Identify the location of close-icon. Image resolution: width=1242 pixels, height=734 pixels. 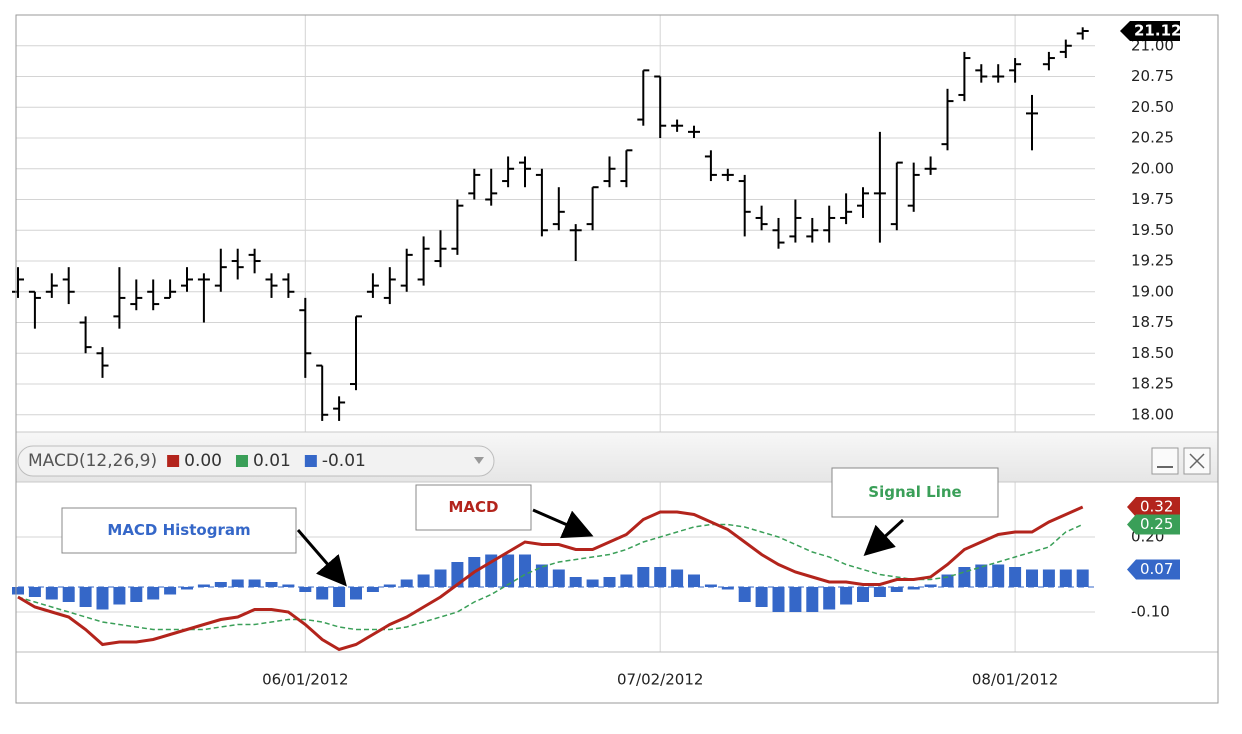
(1197, 461).